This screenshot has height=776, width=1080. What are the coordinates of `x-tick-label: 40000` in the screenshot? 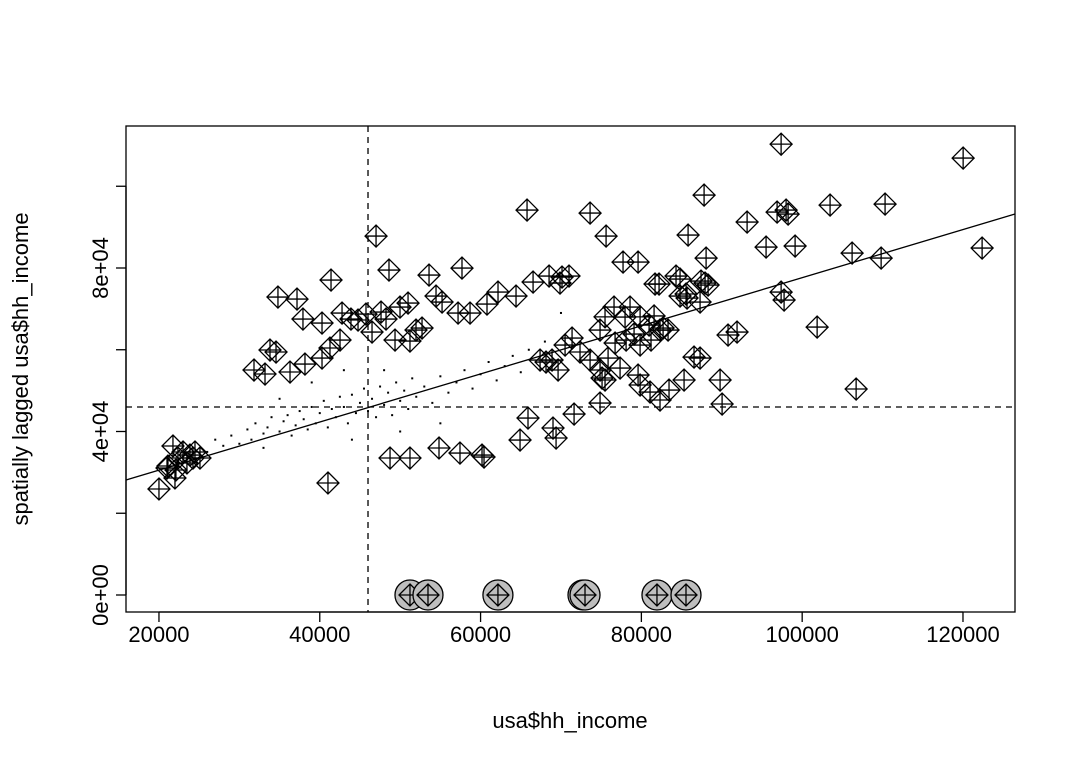 It's located at (319, 634).